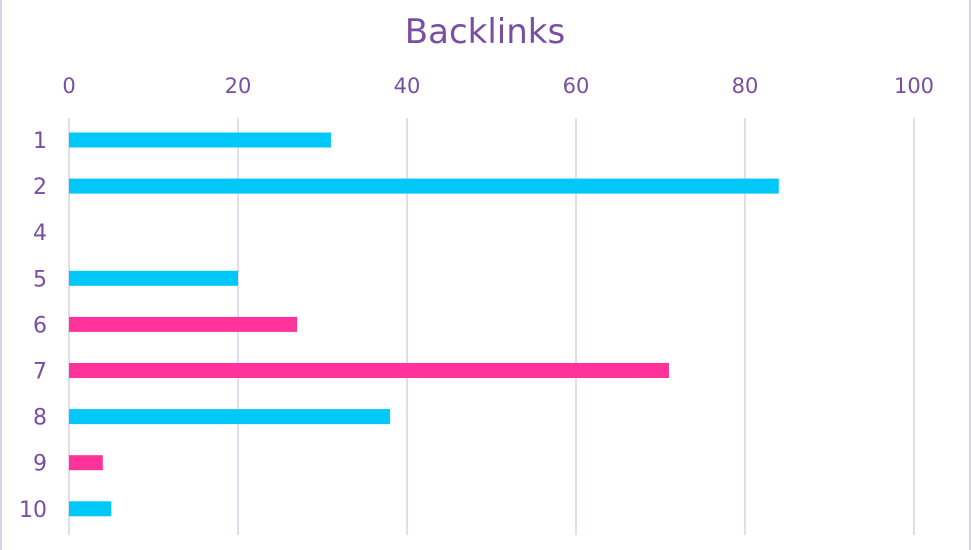 This screenshot has height=550, width=971. I want to click on category-label: 2, so click(40, 187).